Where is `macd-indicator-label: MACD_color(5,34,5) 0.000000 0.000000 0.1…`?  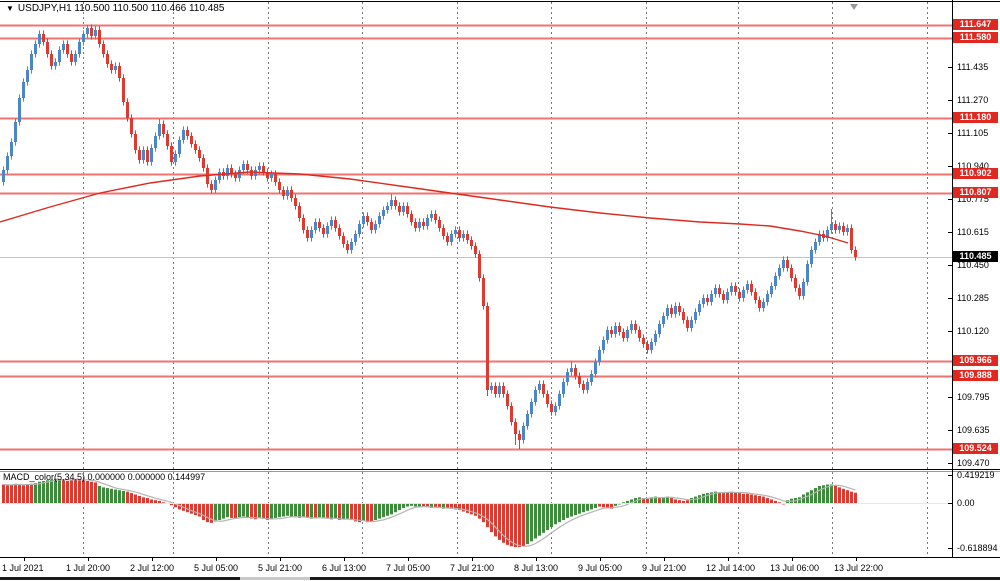
macd-indicator-label: MACD_color(5,34,5) 0.000000 0.000000 0.1… is located at coordinates (104, 477).